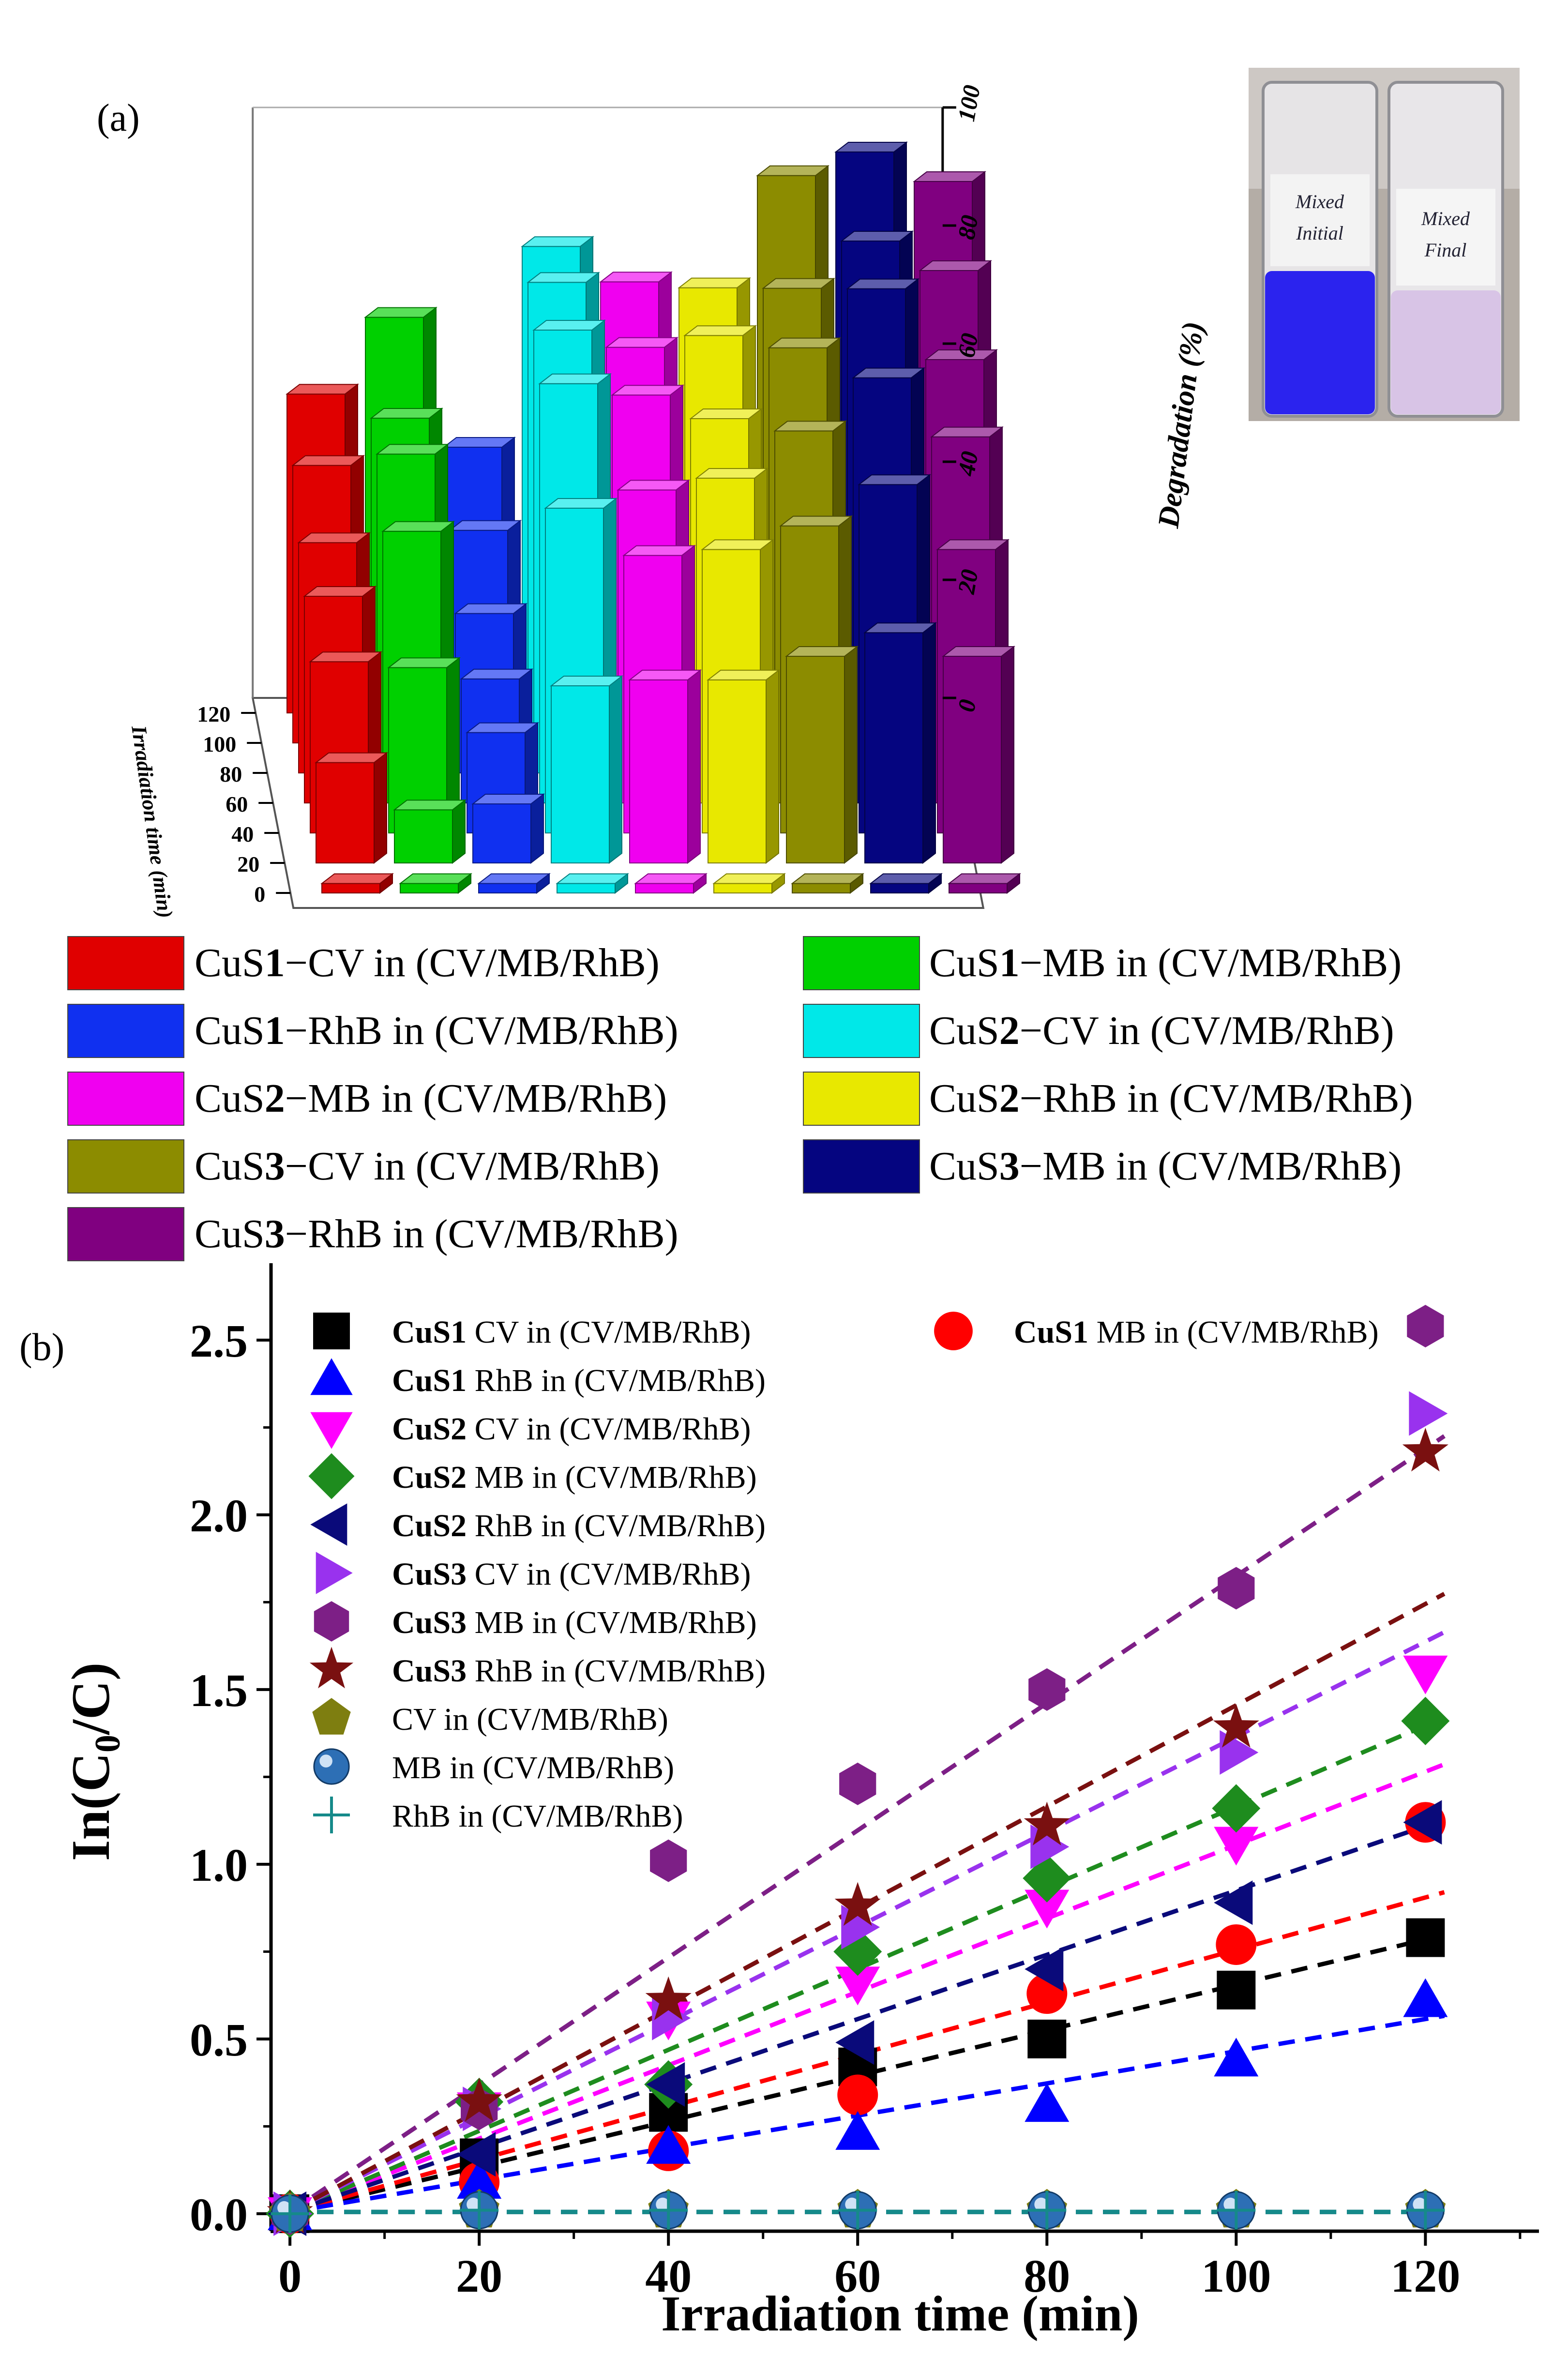 Image resolution: width=1568 pixels, height=2358 pixels. What do you see at coordinates (248, 864) in the screenshot?
I see `panel-a-time-tick-label: 20` at bounding box center [248, 864].